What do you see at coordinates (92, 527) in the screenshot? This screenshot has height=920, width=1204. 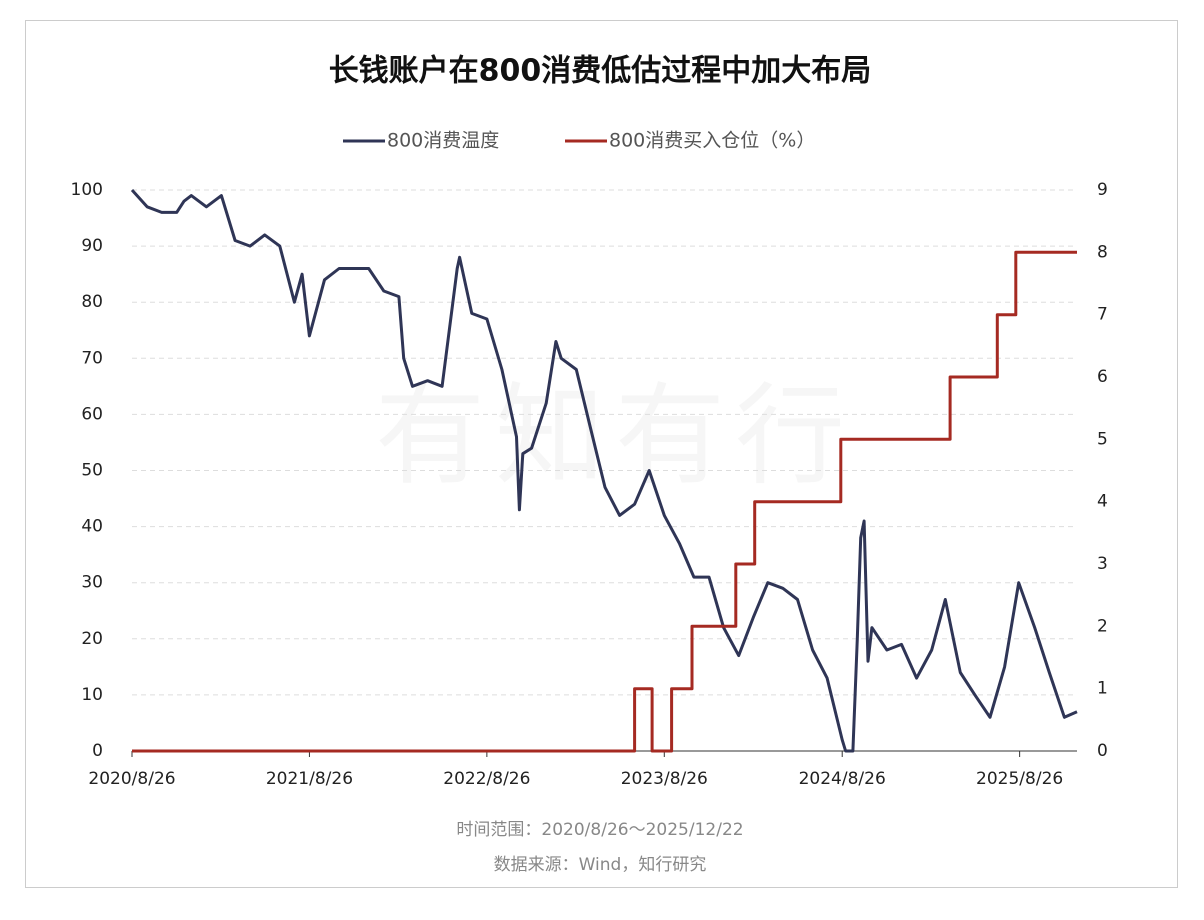 I see `y-tick-label: 40` at bounding box center [92, 527].